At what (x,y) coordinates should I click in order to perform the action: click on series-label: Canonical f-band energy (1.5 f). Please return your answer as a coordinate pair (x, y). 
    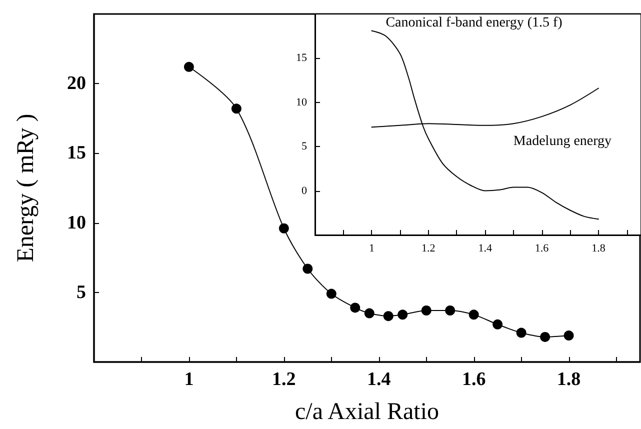
    Looking at the image, I should click on (474, 22).